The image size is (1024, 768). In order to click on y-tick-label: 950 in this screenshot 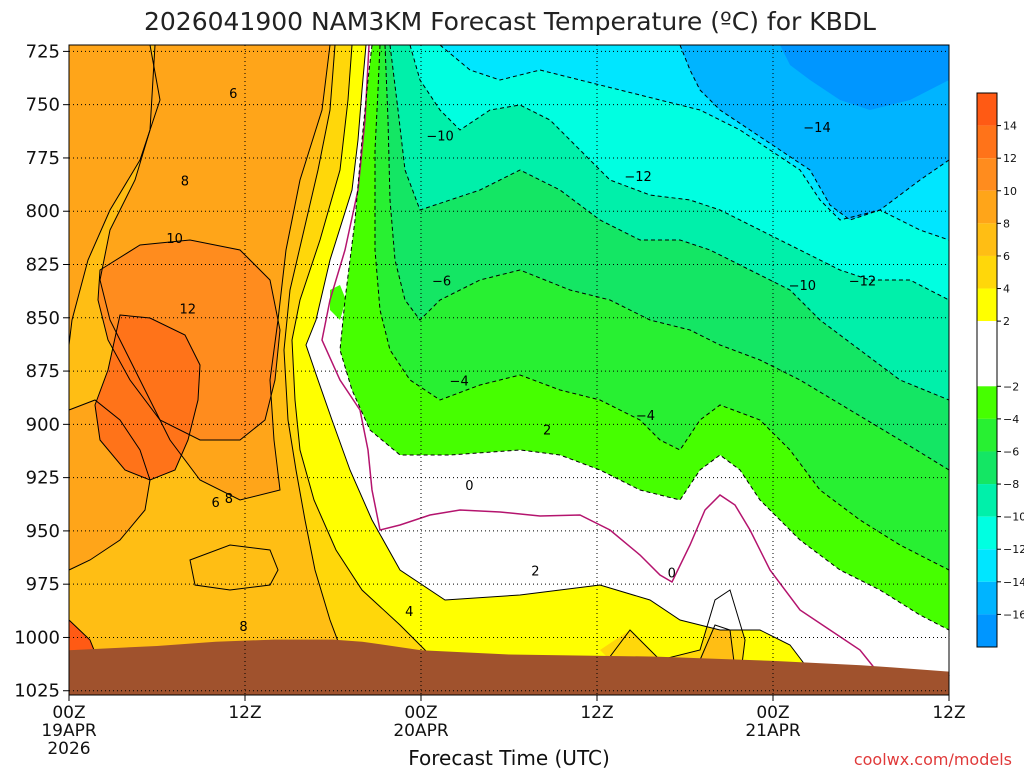, I will do `click(43, 531)`.